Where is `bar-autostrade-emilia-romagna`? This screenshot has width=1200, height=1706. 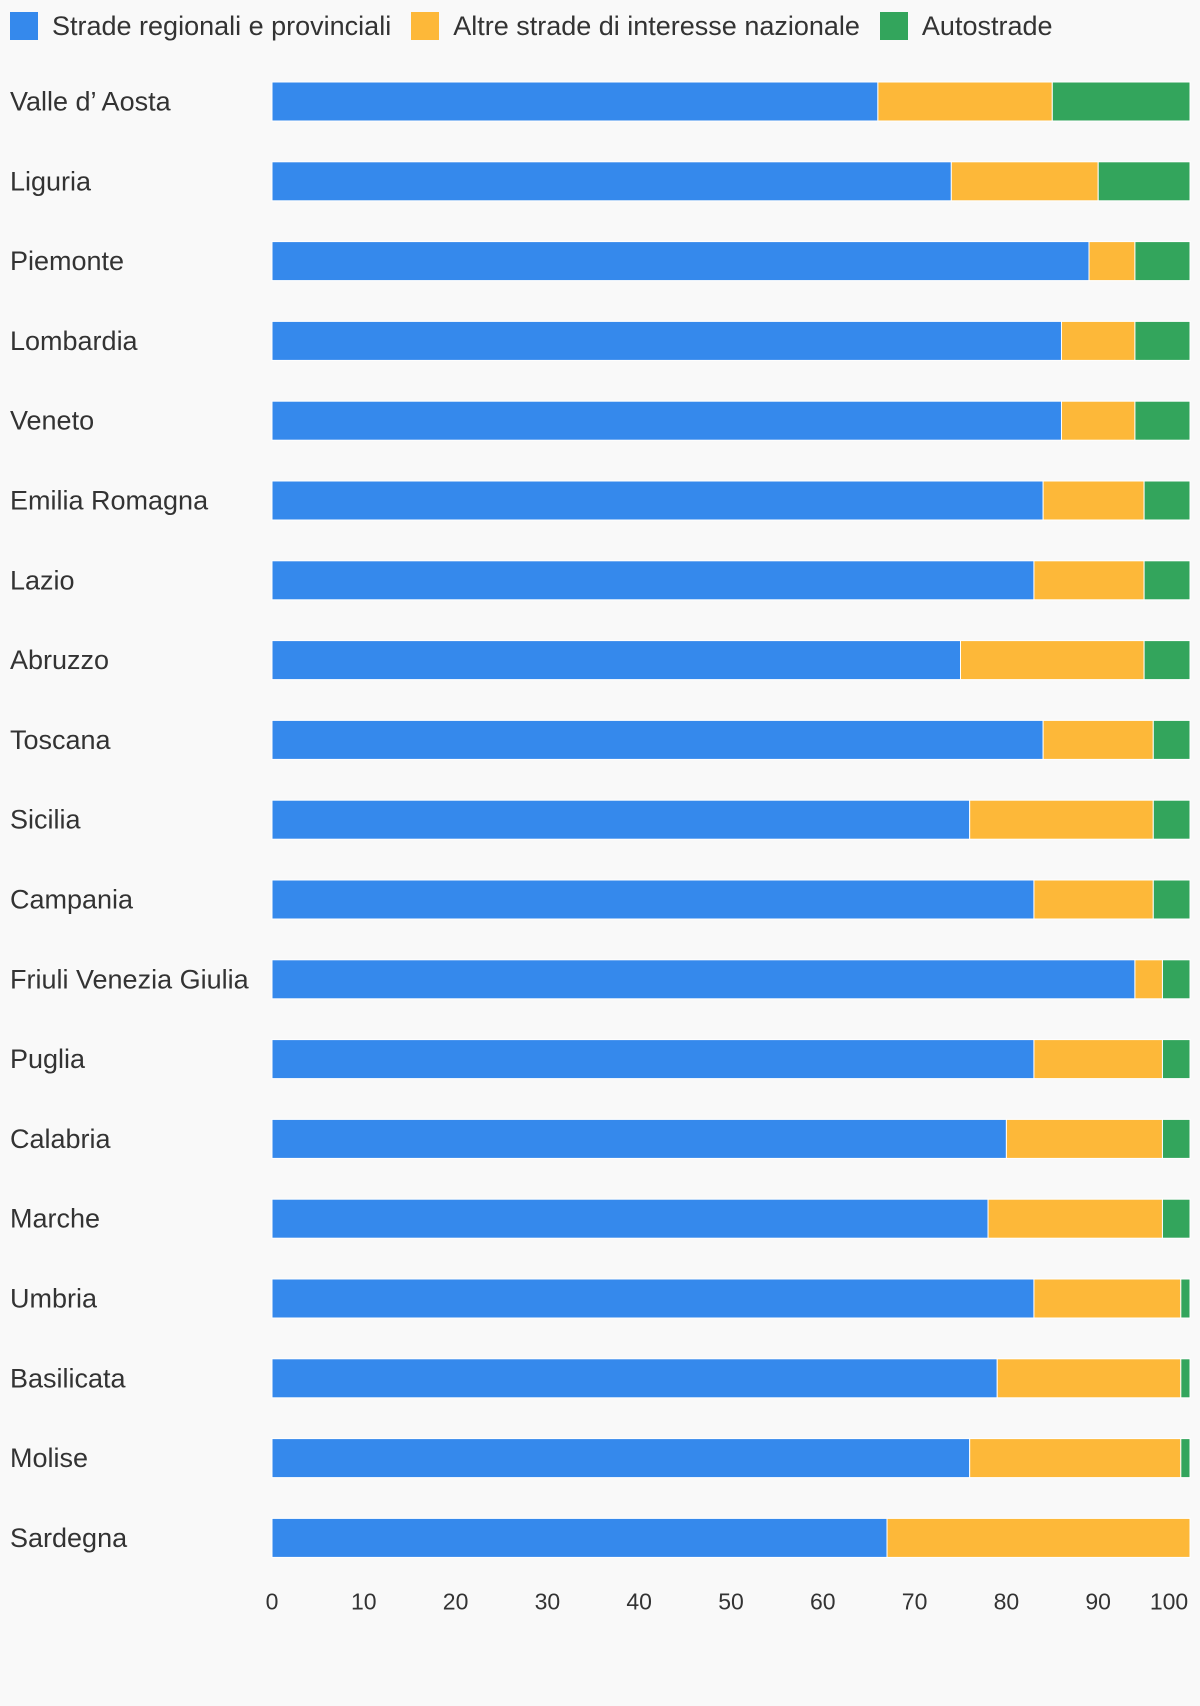 bar-autostrade-emilia-romagna is located at coordinates (1167, 500).